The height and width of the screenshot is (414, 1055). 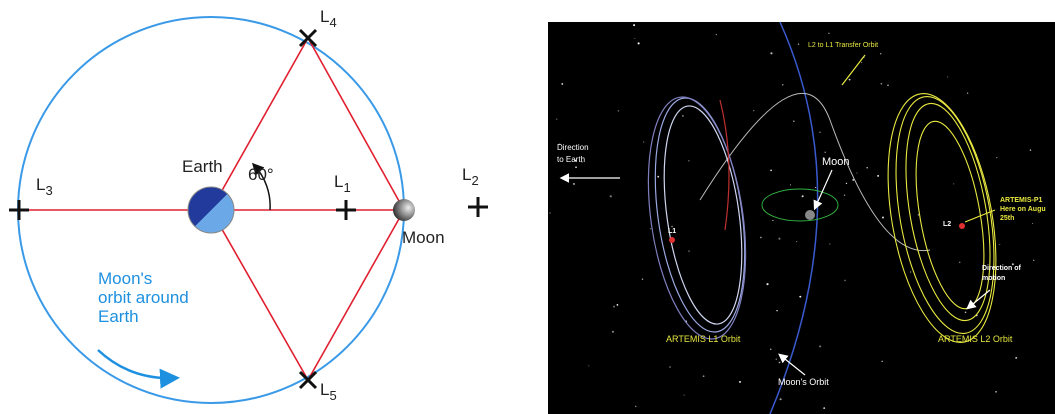 I want to click on moon-orbit-label: Moon's Orbit, so click(x=803, y=382).